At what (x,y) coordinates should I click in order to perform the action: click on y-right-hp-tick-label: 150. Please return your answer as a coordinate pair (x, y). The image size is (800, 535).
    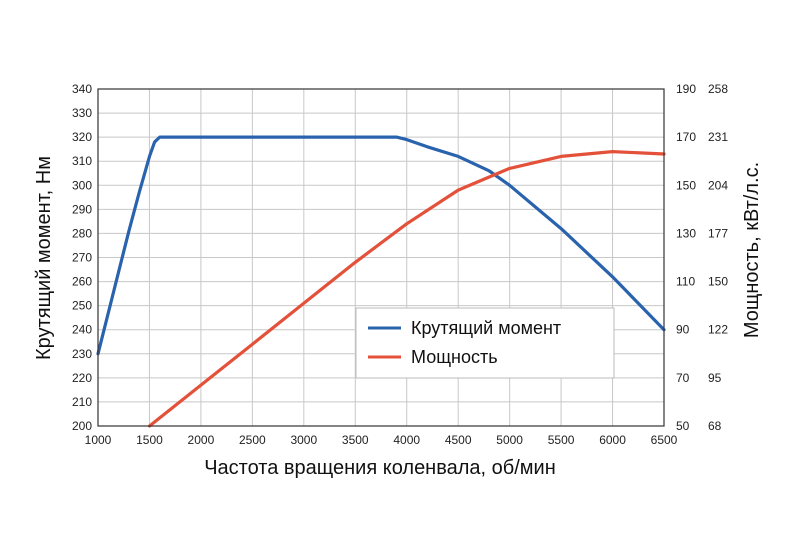
    Looking at the image, I should click on (718, 282).